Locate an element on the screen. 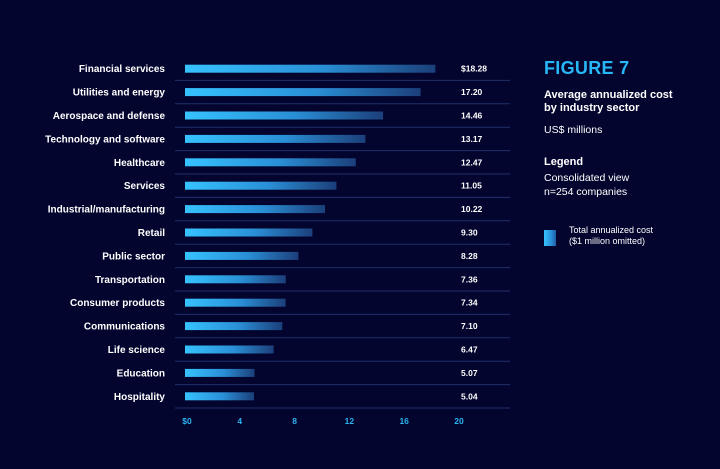  subtitle-line-2: by industry sector is located at coordinates (592, 108).